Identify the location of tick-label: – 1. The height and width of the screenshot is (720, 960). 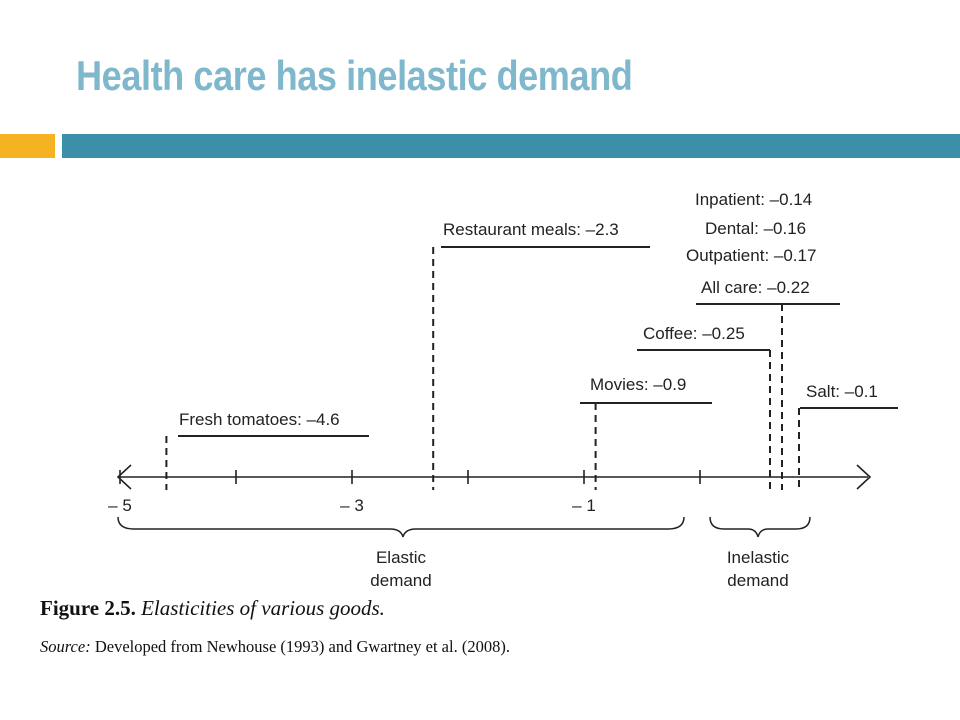
(584, 505).